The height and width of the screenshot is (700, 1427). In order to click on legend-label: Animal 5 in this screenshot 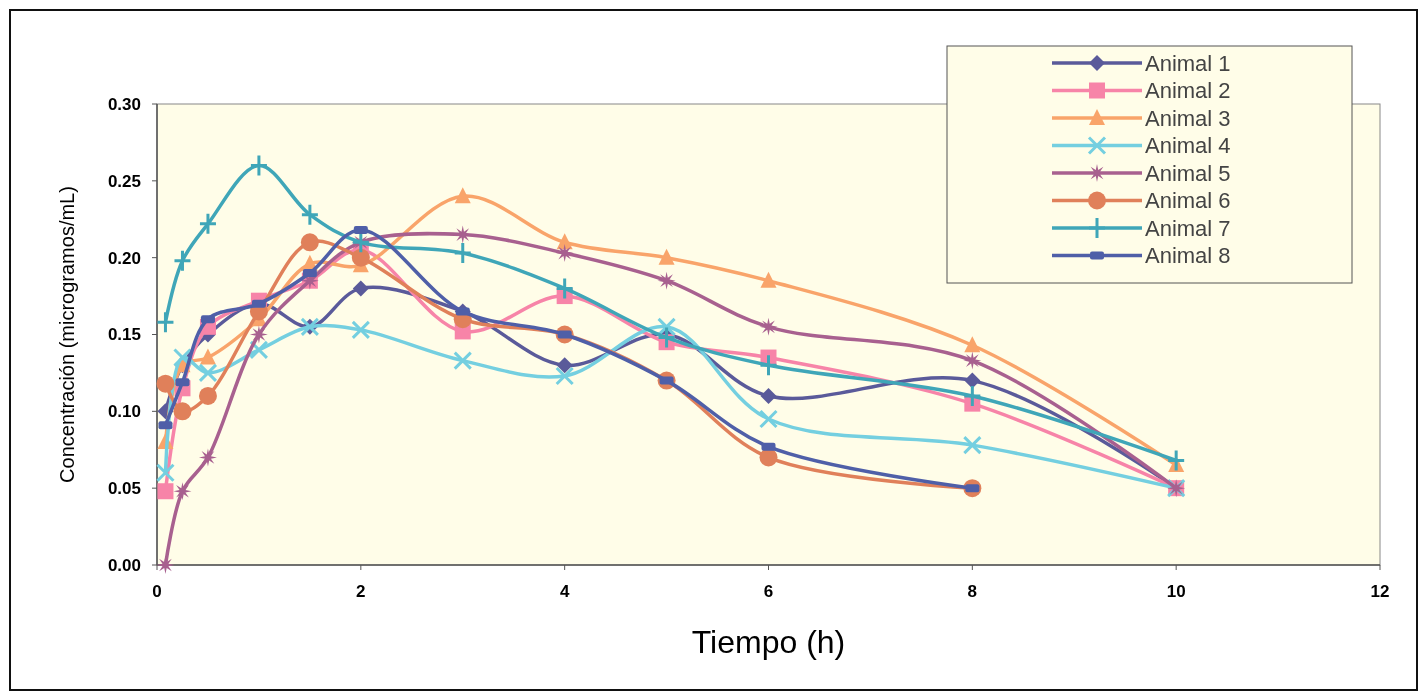, I will do `click(1188, 173)`.